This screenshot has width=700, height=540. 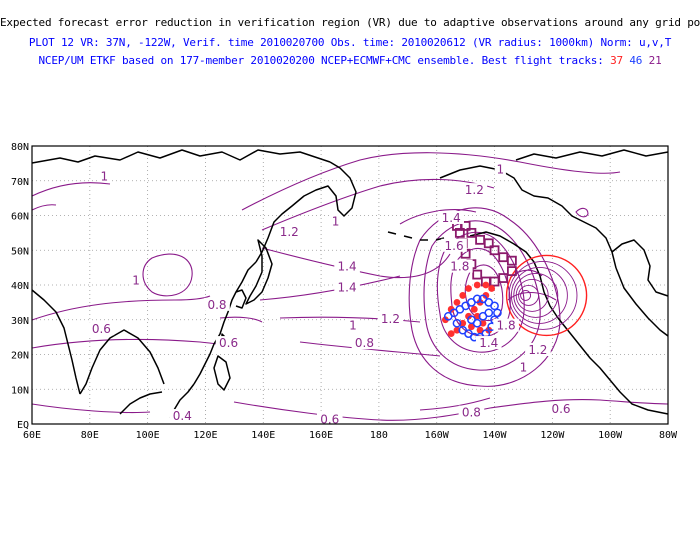 What do you see at coordinates (636, 60) in the screenshot?
I see `track-id-46: 46` at bounding box center [636, 60].